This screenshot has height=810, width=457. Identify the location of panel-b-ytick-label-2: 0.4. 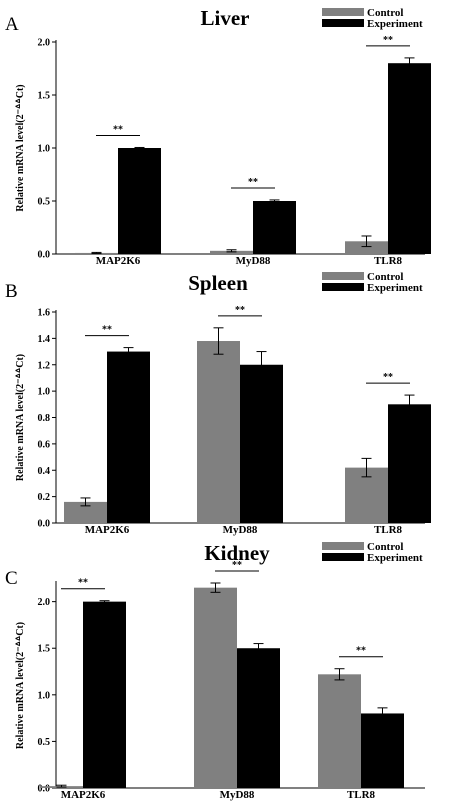
(44, 471).